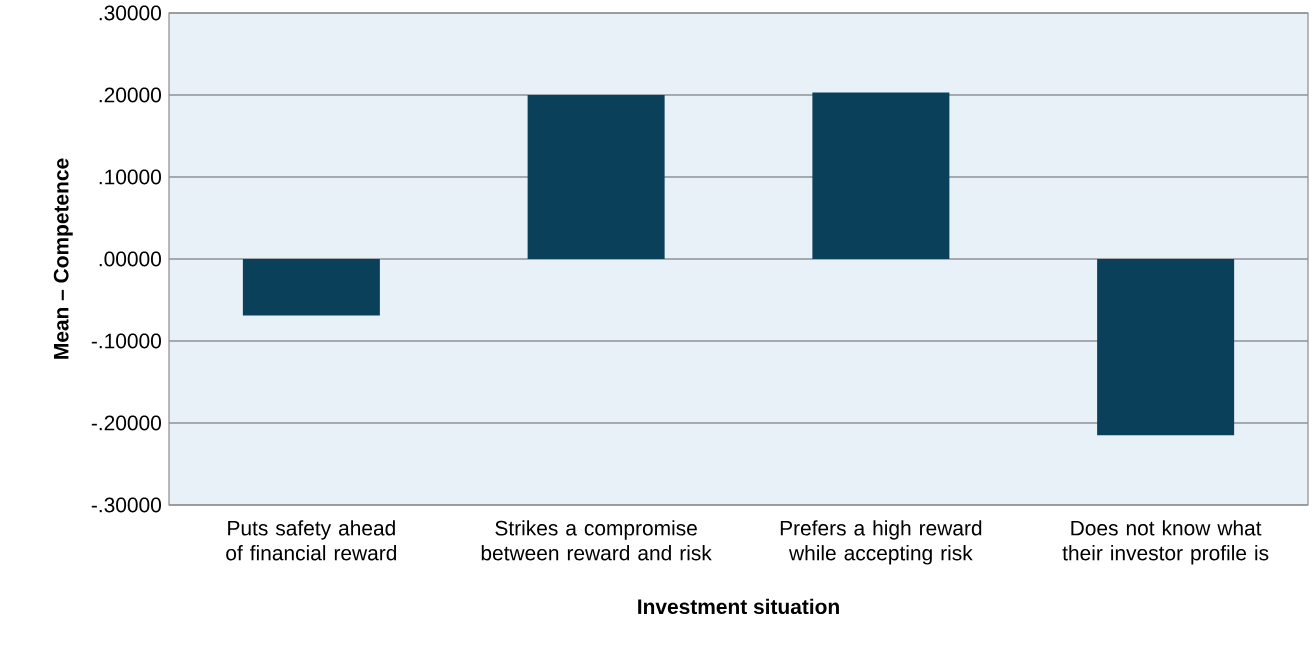 This screenshot has height=663, width=1314. I want to click on y-tick-label: -.30000, so click(126, 505).